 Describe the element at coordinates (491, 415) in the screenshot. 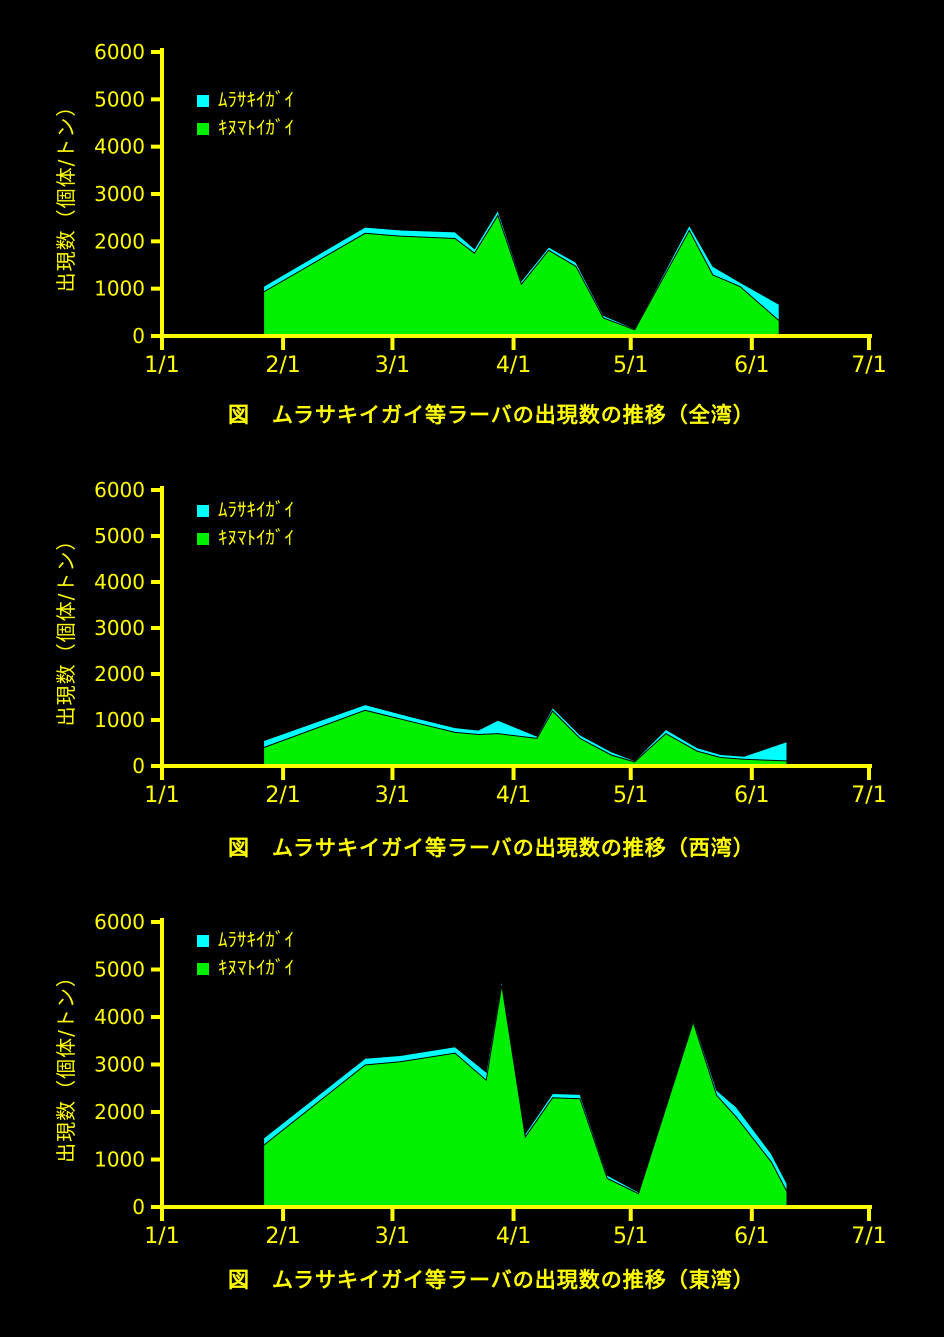

I see `chart-title-zenwan: 図 ムラサキイガイ等ラーバの出現数の推移（全湾）` at that location.